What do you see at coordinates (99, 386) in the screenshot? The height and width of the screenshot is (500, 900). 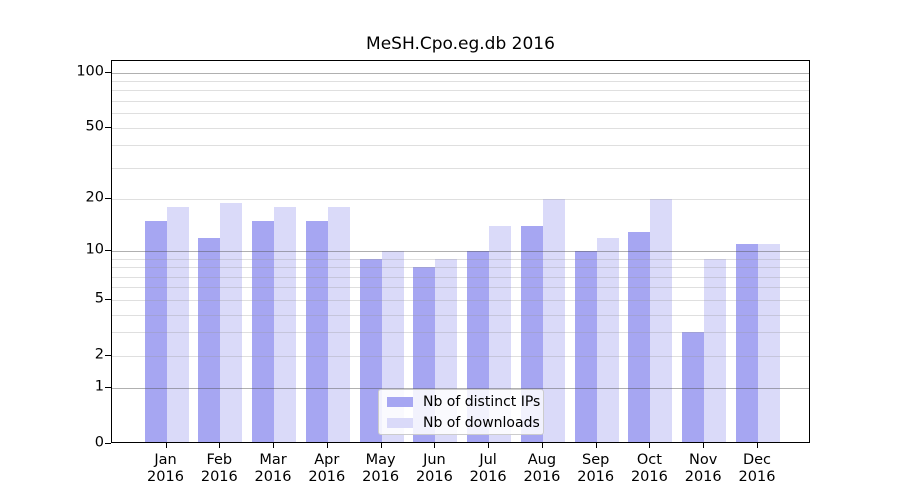 I see `y-tick-label-1: 1` at bounding box center [99, 386].